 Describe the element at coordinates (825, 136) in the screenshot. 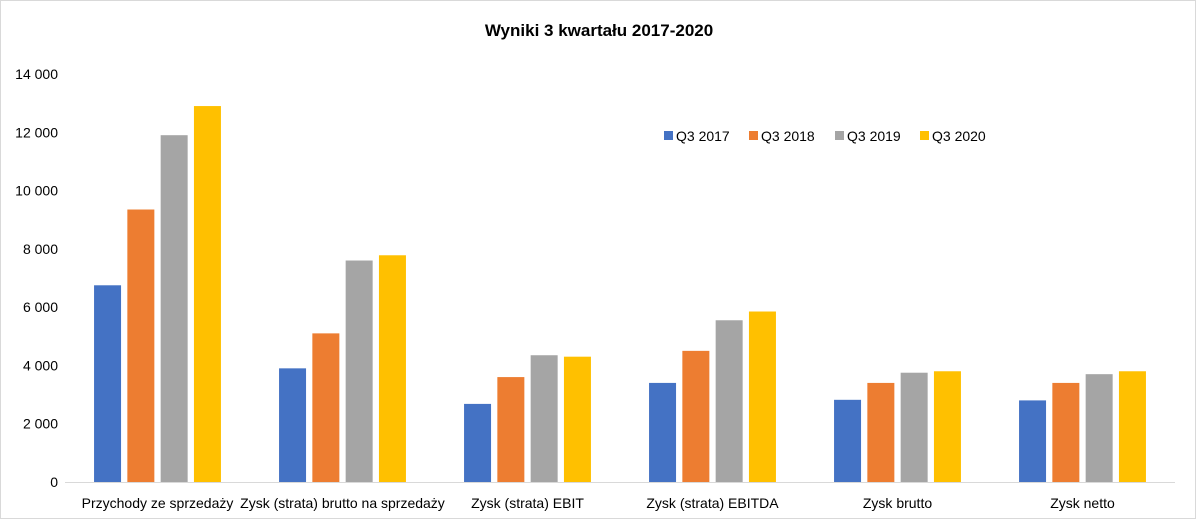

I see `legend: Q3 2017 Q3 2018 Q3 2019 Q3 2020` at that location.